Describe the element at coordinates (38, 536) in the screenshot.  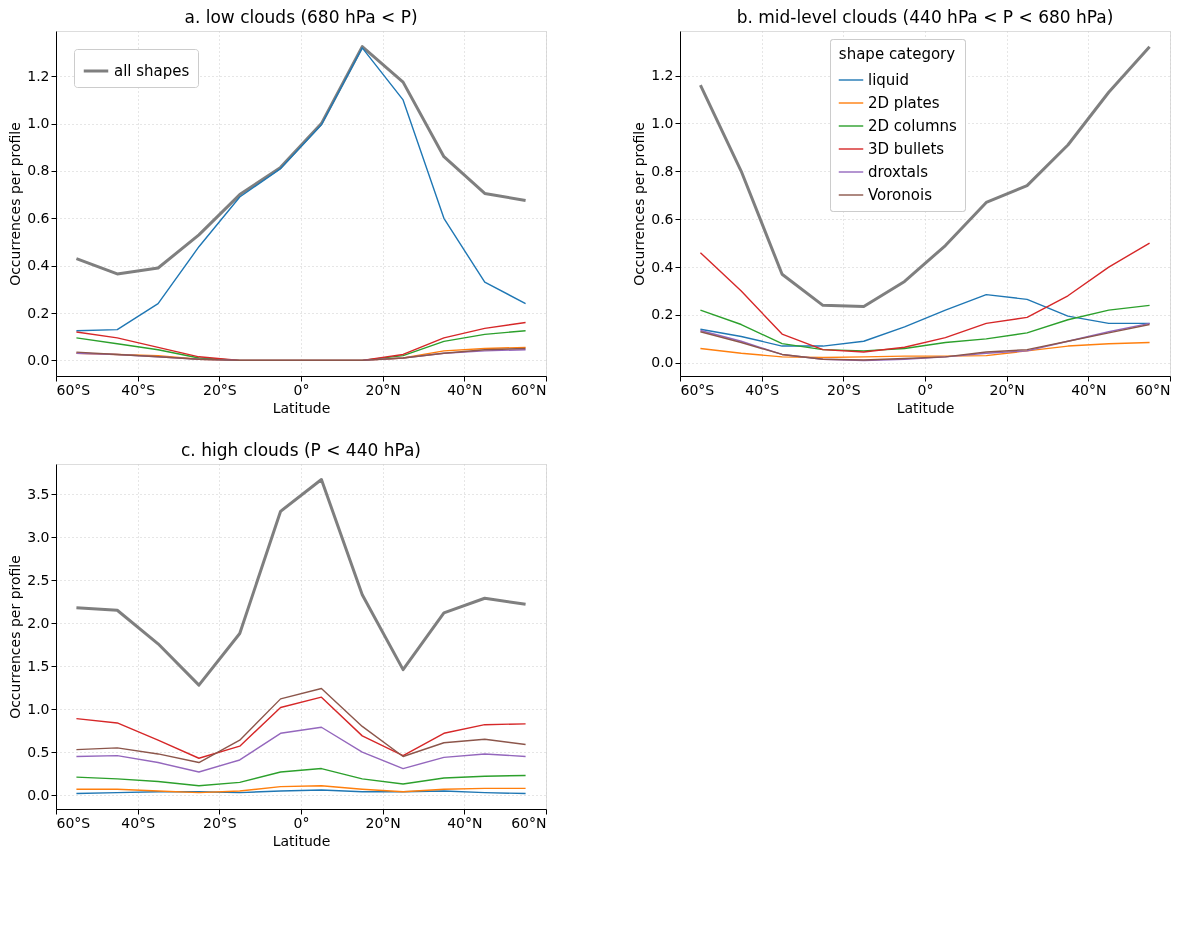
I see `y-tick-label: 3.0` at that location.